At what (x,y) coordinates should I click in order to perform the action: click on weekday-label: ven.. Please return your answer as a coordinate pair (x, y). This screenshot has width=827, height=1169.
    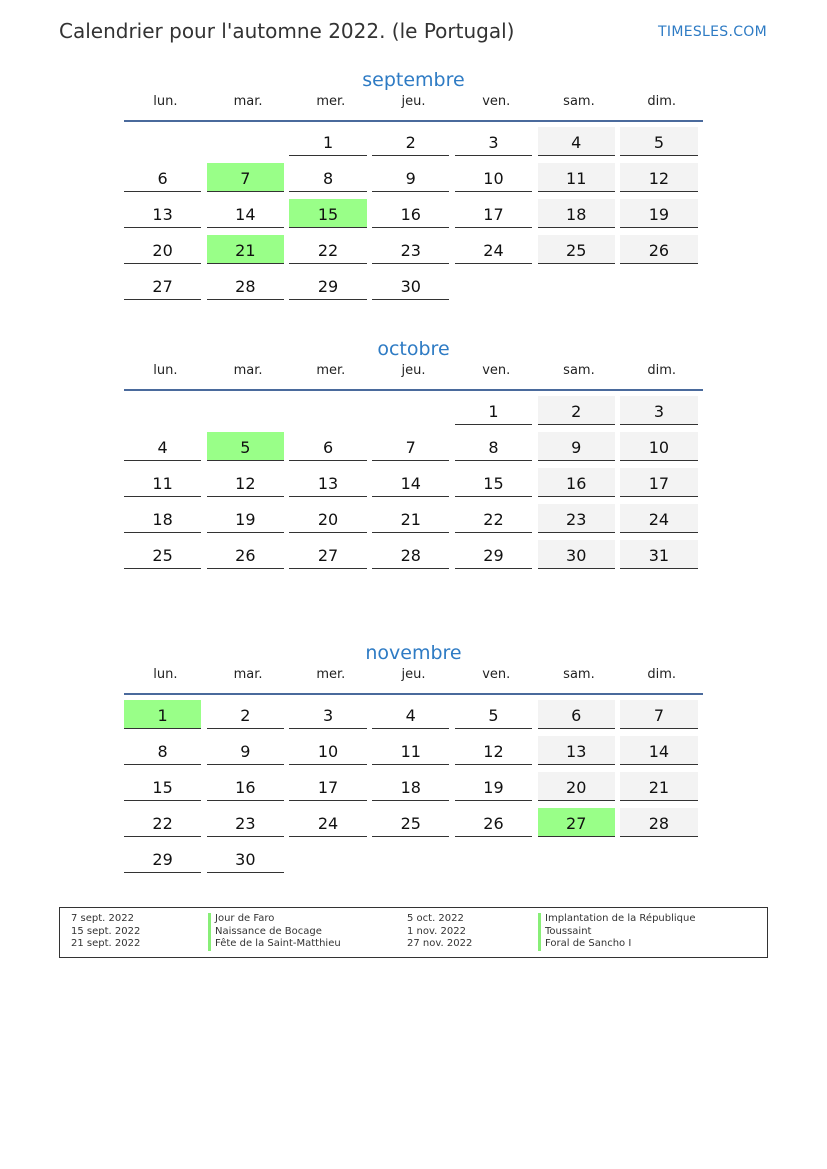
    Looking at the image, I should click on (496, 101).